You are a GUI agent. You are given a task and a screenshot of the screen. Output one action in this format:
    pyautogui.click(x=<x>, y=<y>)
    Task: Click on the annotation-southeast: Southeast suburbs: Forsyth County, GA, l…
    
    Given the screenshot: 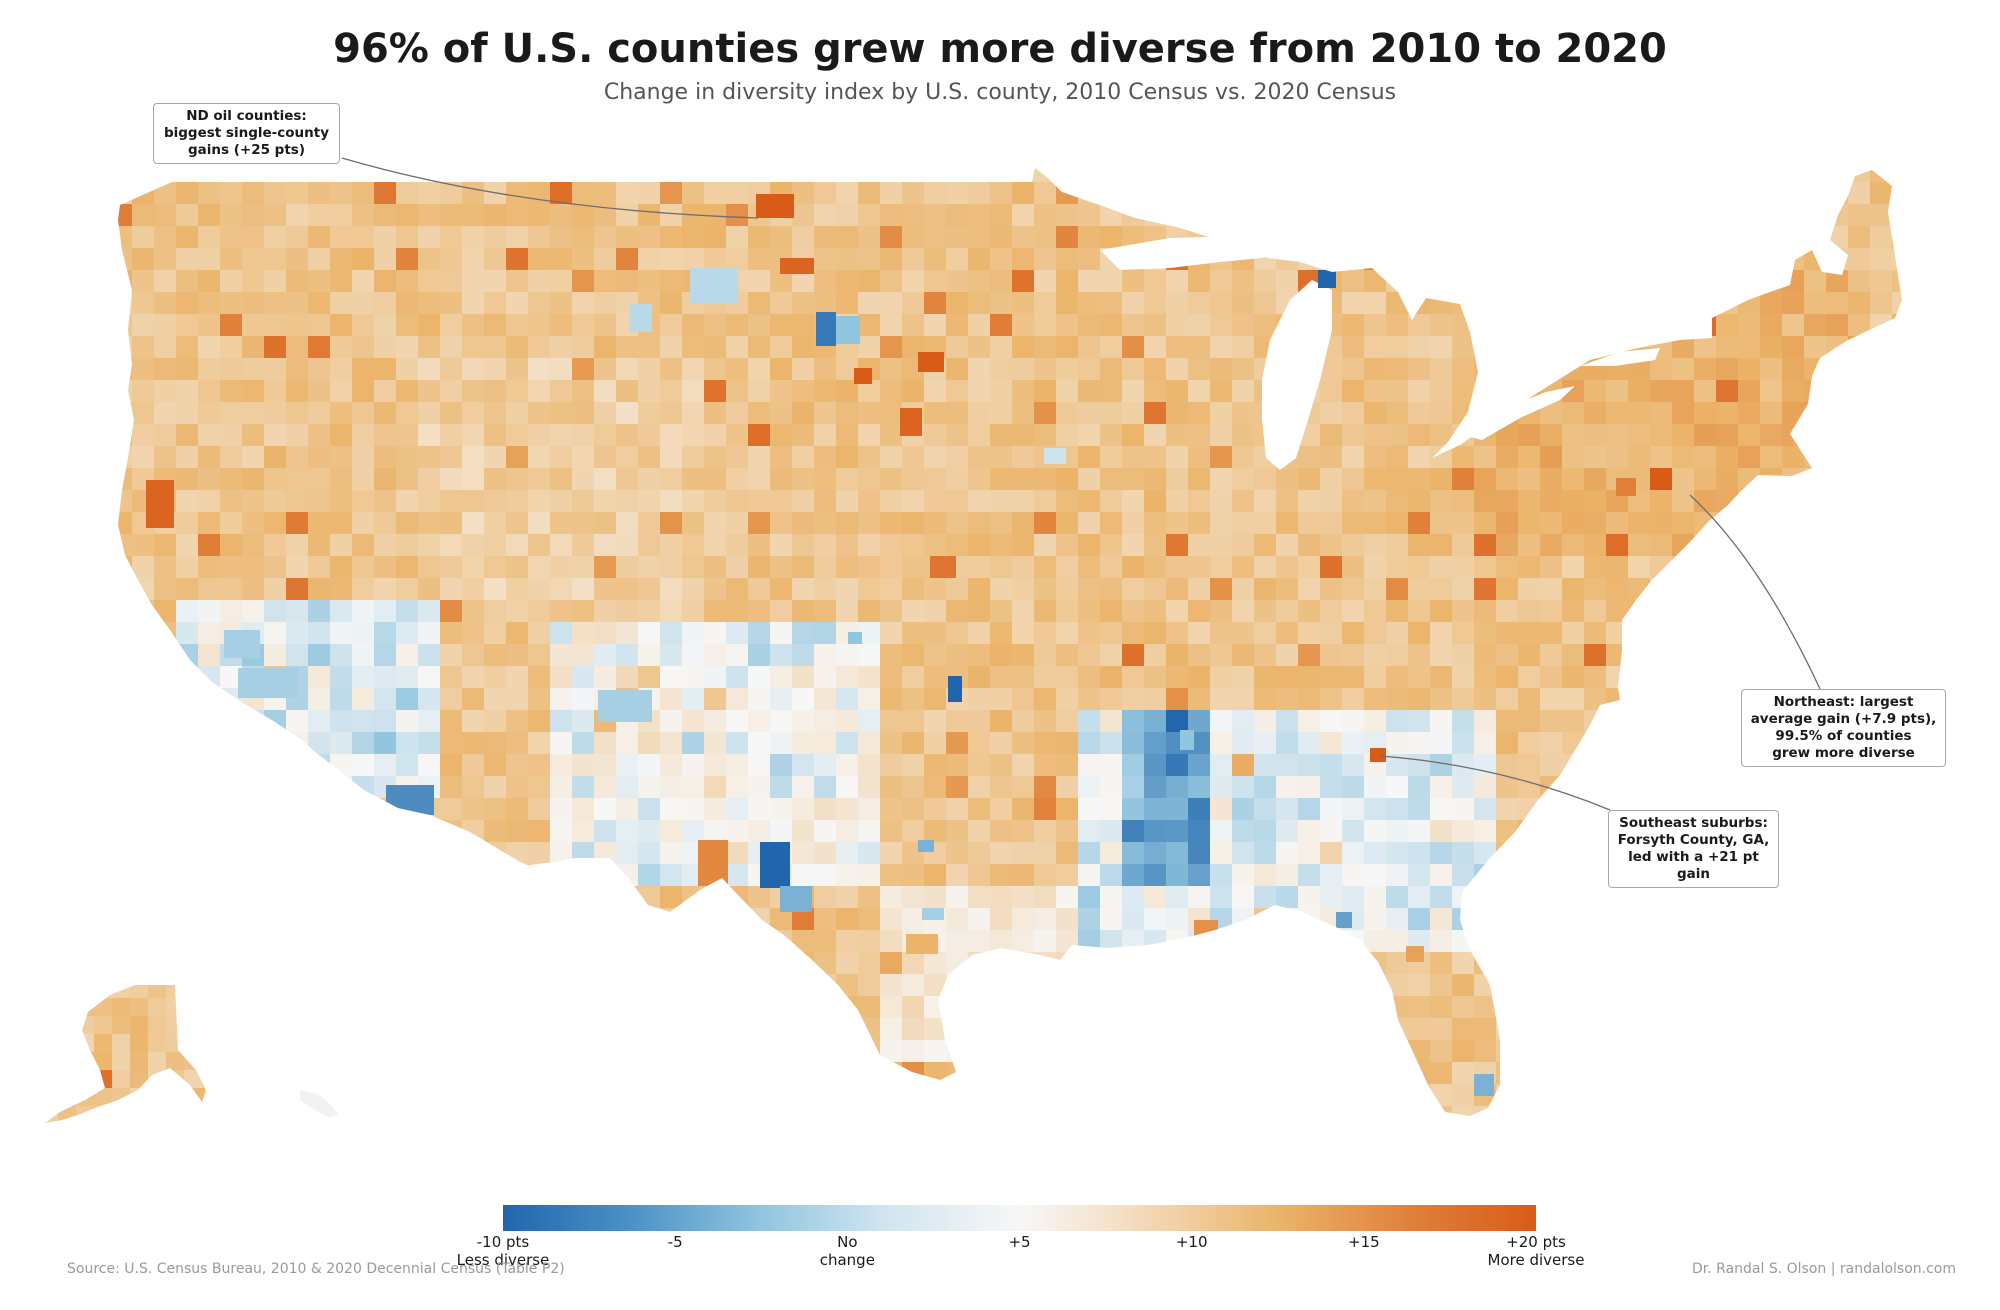 What is the action you would take?
    pyautogui.click(x=1693, y=849)
    